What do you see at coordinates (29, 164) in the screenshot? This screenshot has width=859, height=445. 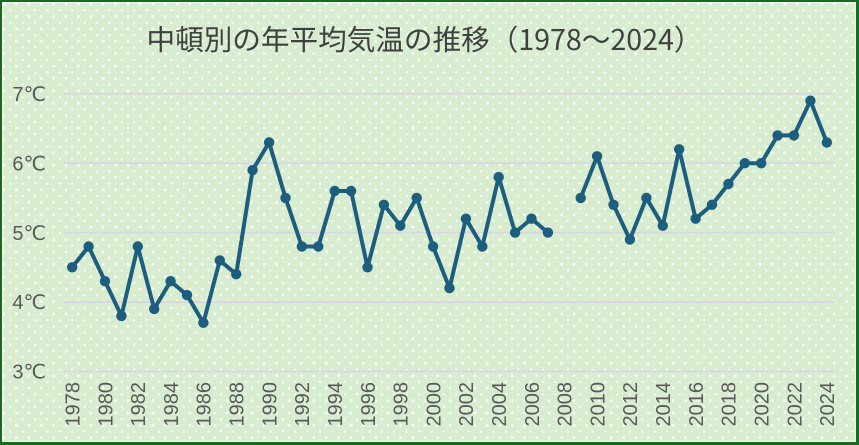 I see `y-axis-tick-label: 6℃` at bounding box center [29, 164].